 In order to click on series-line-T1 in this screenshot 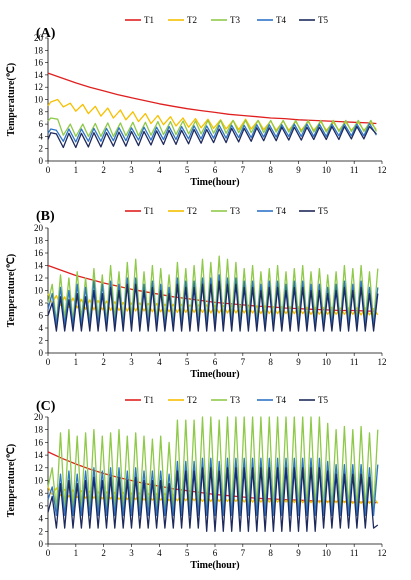, I will do `click(212, 98)`.